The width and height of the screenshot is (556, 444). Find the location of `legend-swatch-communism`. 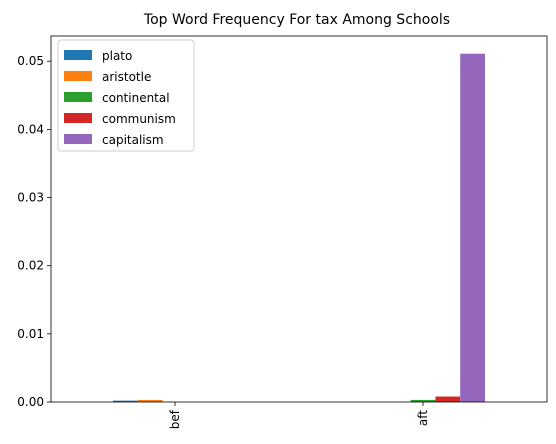

legend-swatch-communism is located at coordinates (78, 118).